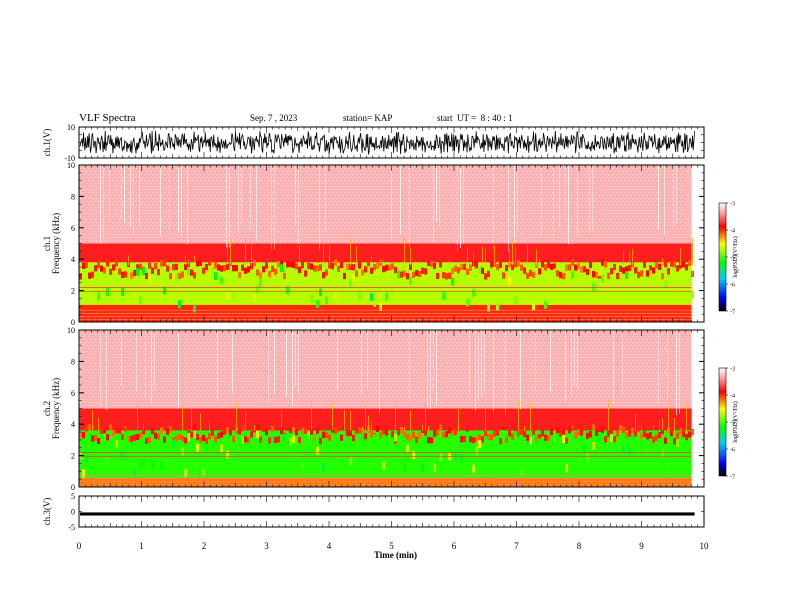 This screenshot has height=612, width=792. Describe the element at coordinates (73, 512) in the screenshot. I see `ch3-waveform-ytick-label: 0` at that location.